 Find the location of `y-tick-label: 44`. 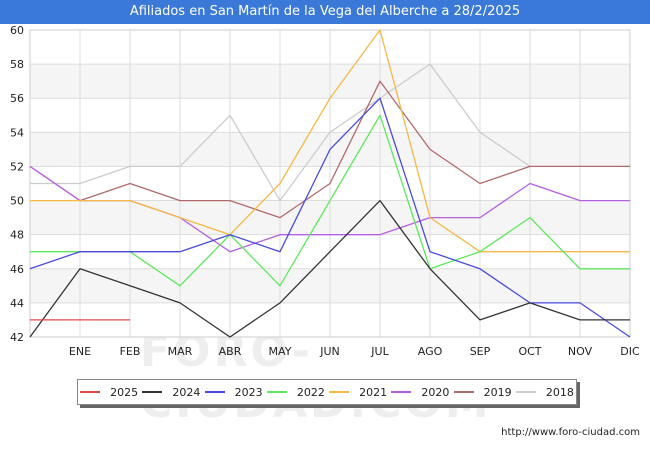

y-tick-label: 44 is located at coordinates (17, 303).